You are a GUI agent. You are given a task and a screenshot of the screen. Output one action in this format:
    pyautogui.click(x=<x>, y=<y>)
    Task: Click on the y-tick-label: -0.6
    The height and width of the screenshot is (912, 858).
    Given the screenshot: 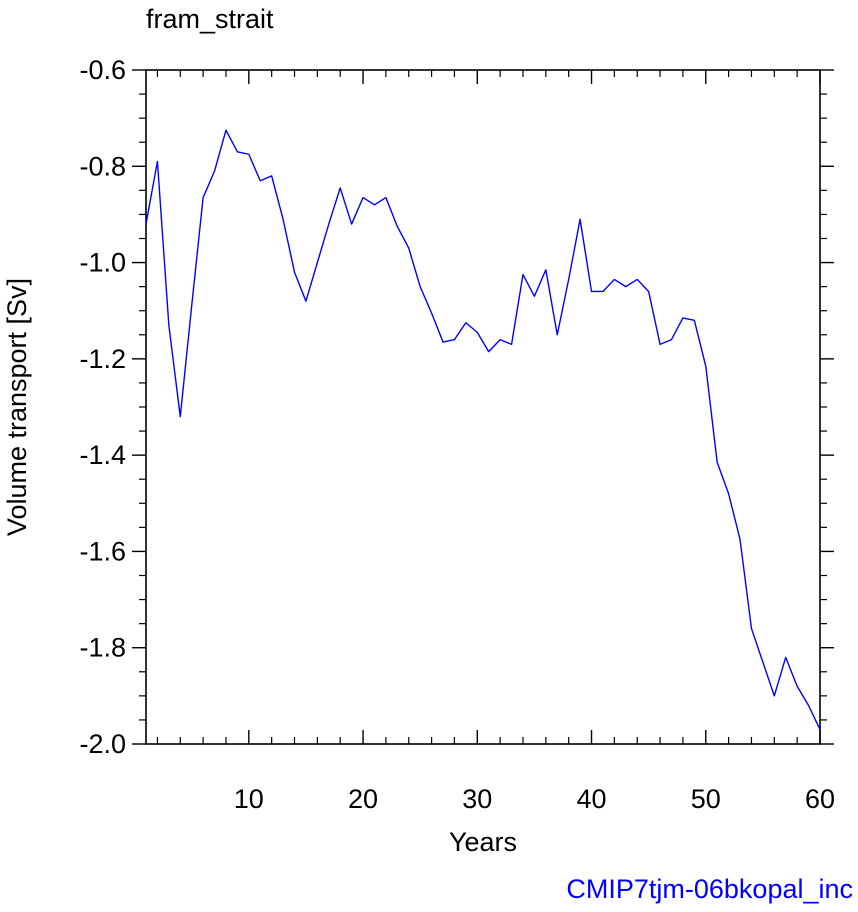 What is the action you would take?
    pyautogui.click(x=102, y=70)
    